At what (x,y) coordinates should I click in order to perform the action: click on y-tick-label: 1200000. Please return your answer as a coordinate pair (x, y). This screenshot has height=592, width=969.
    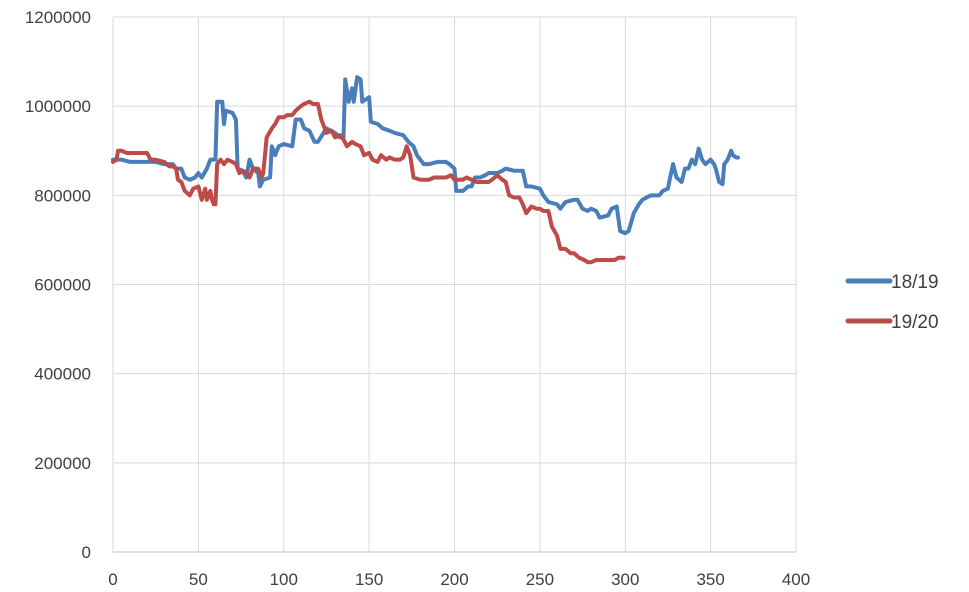
    Looking at the image, I should click on (58, 17).